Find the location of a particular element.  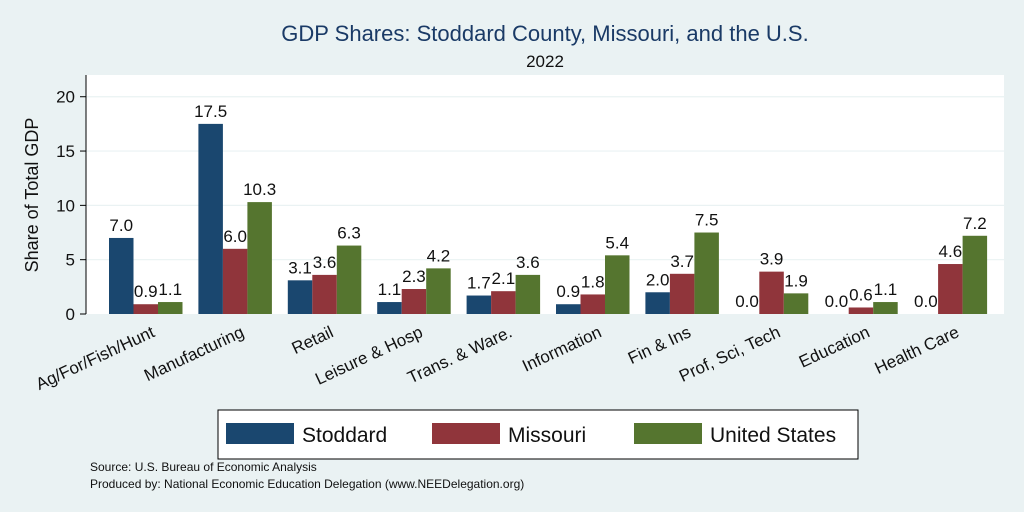

data-label: 1.9 is located at coordinates (796, 280).